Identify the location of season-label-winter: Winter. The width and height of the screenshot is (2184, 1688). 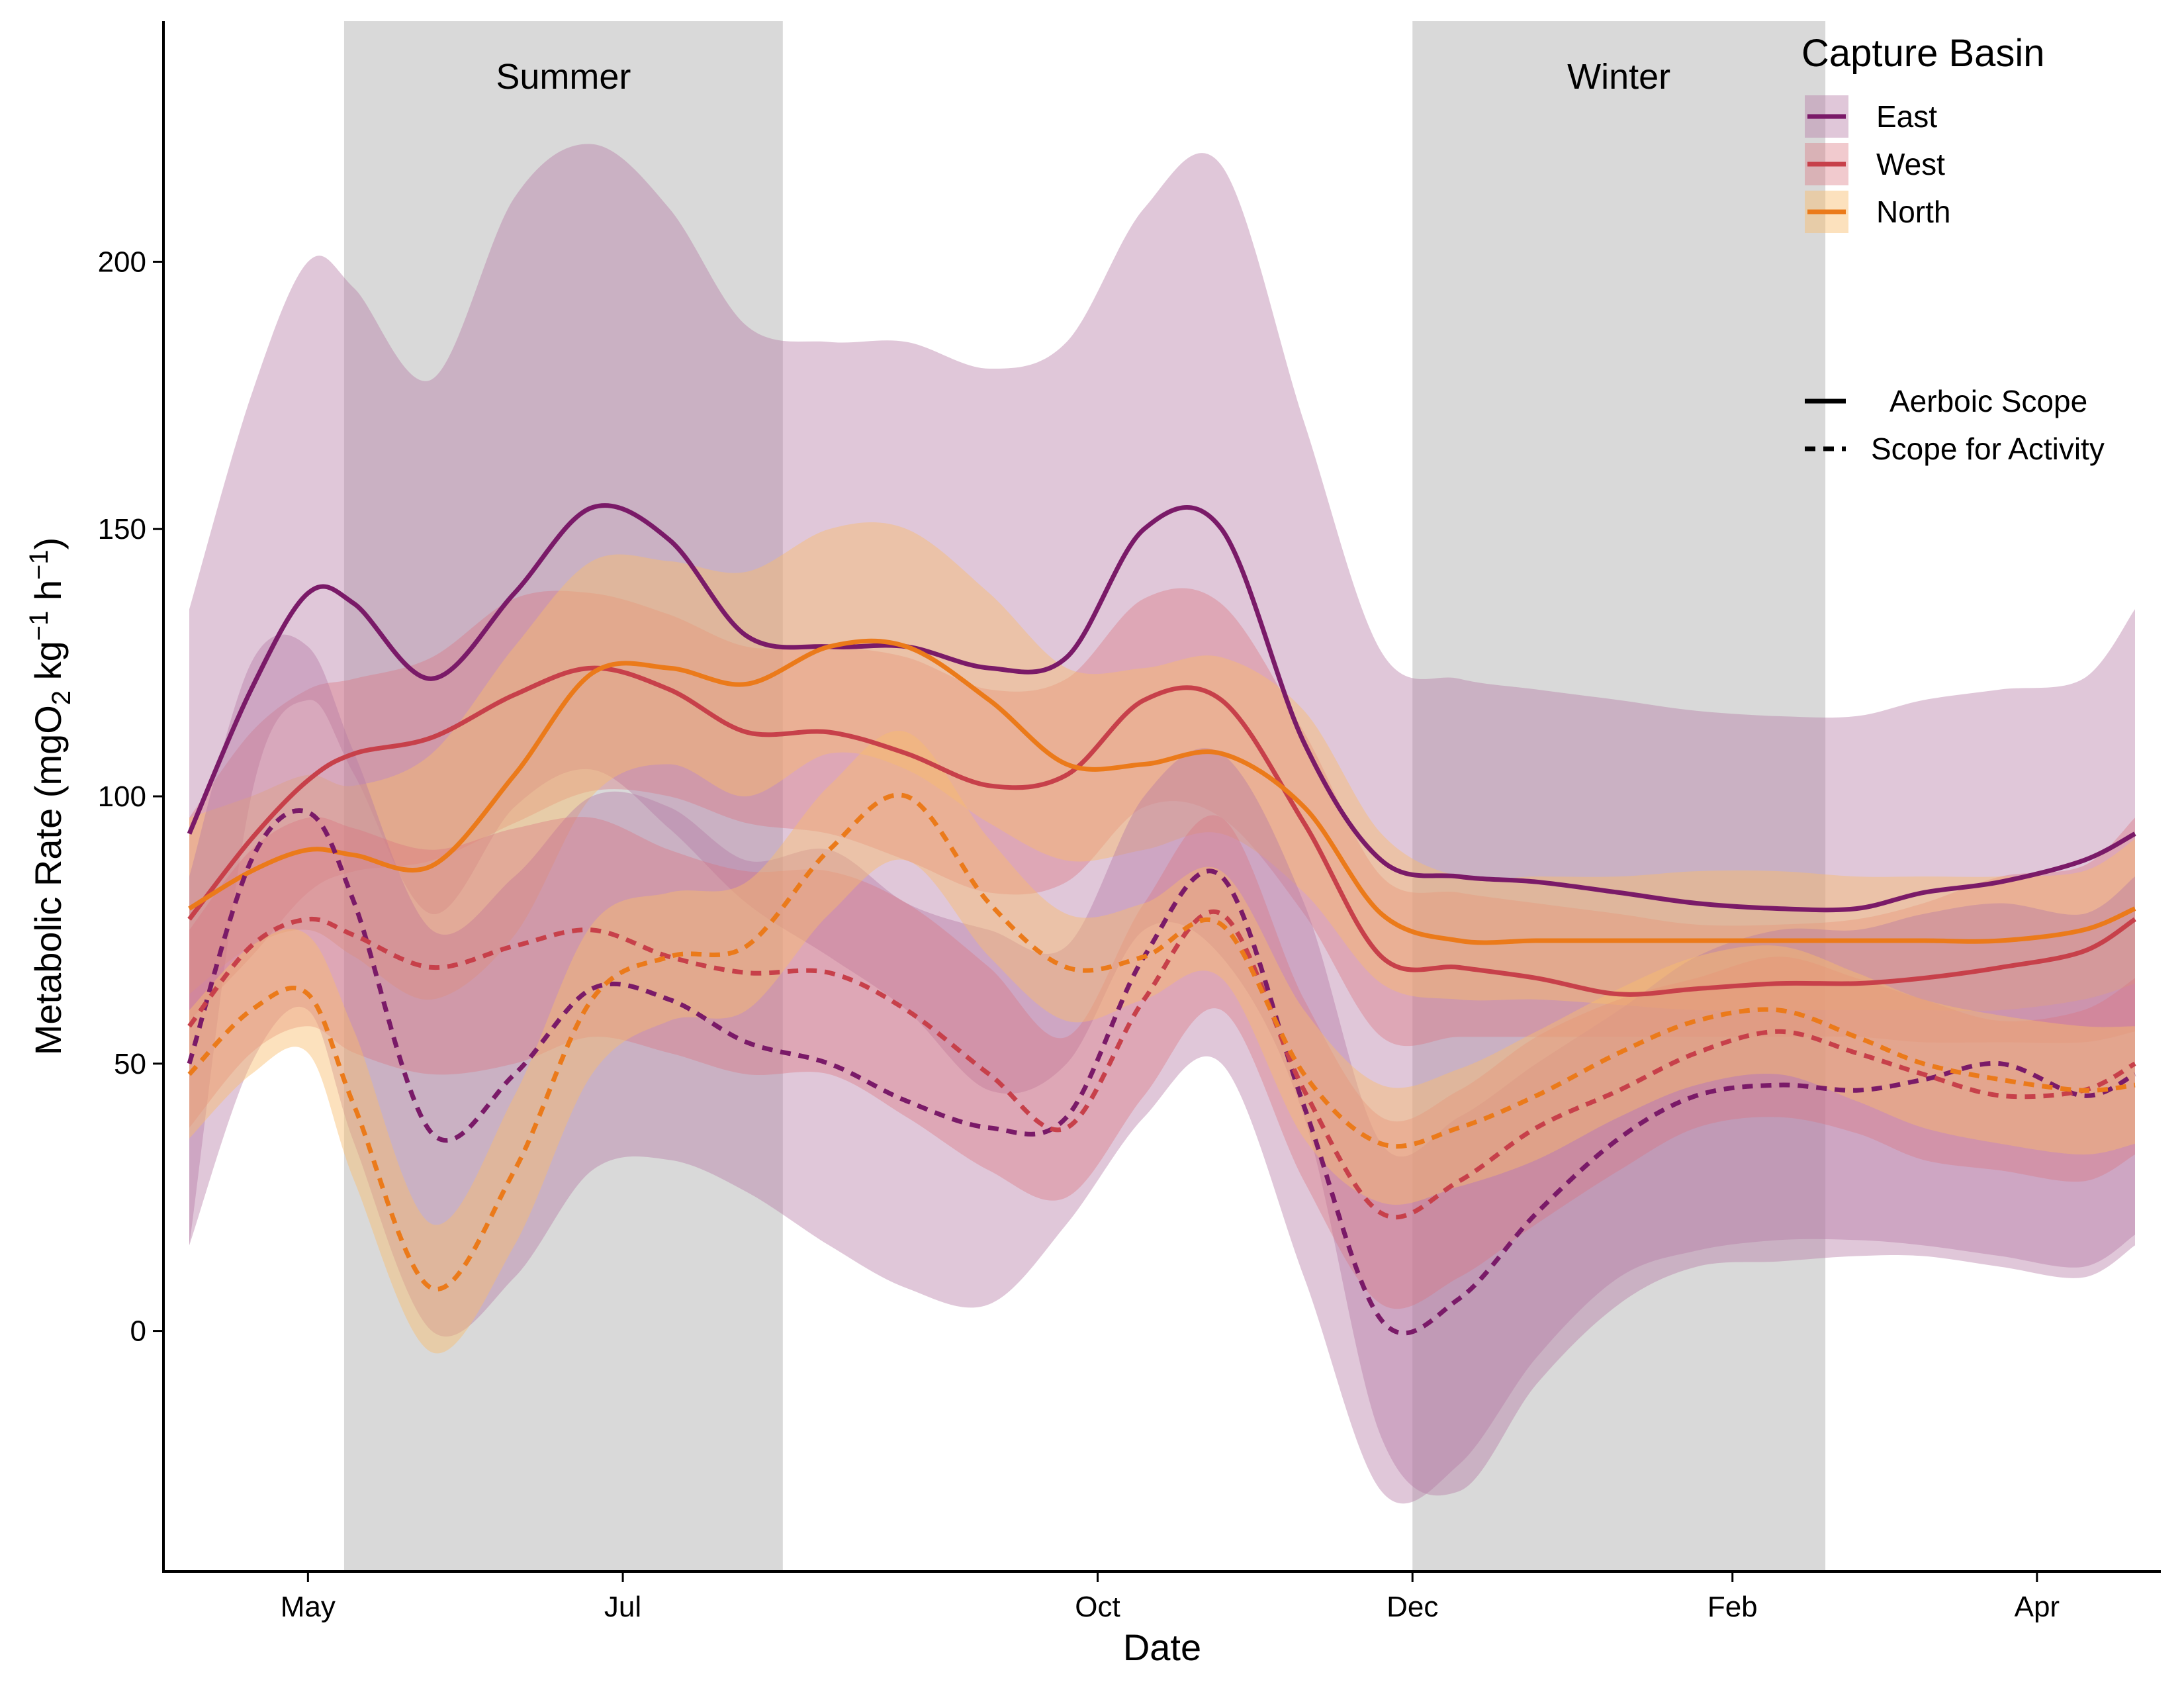
(1618, 77).